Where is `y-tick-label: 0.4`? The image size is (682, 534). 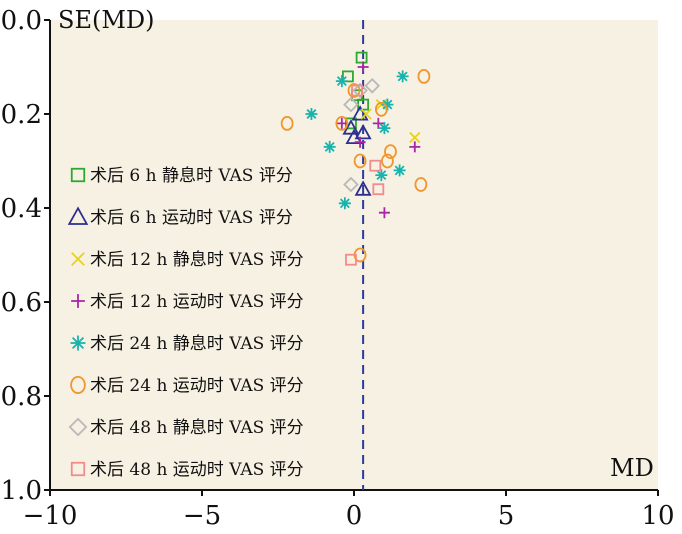 y-tick-label: 0.4 is located at coordinates (21, 209).